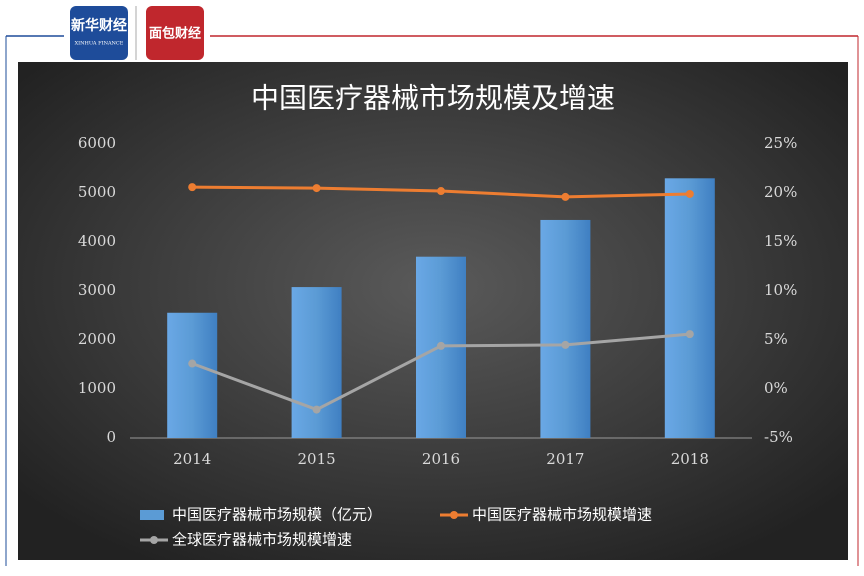 This screenshot has height=576, width=864. Describe the element at coordinates (97, 241) in the screenshot. I see `y-tick-label: 4000` at that location.